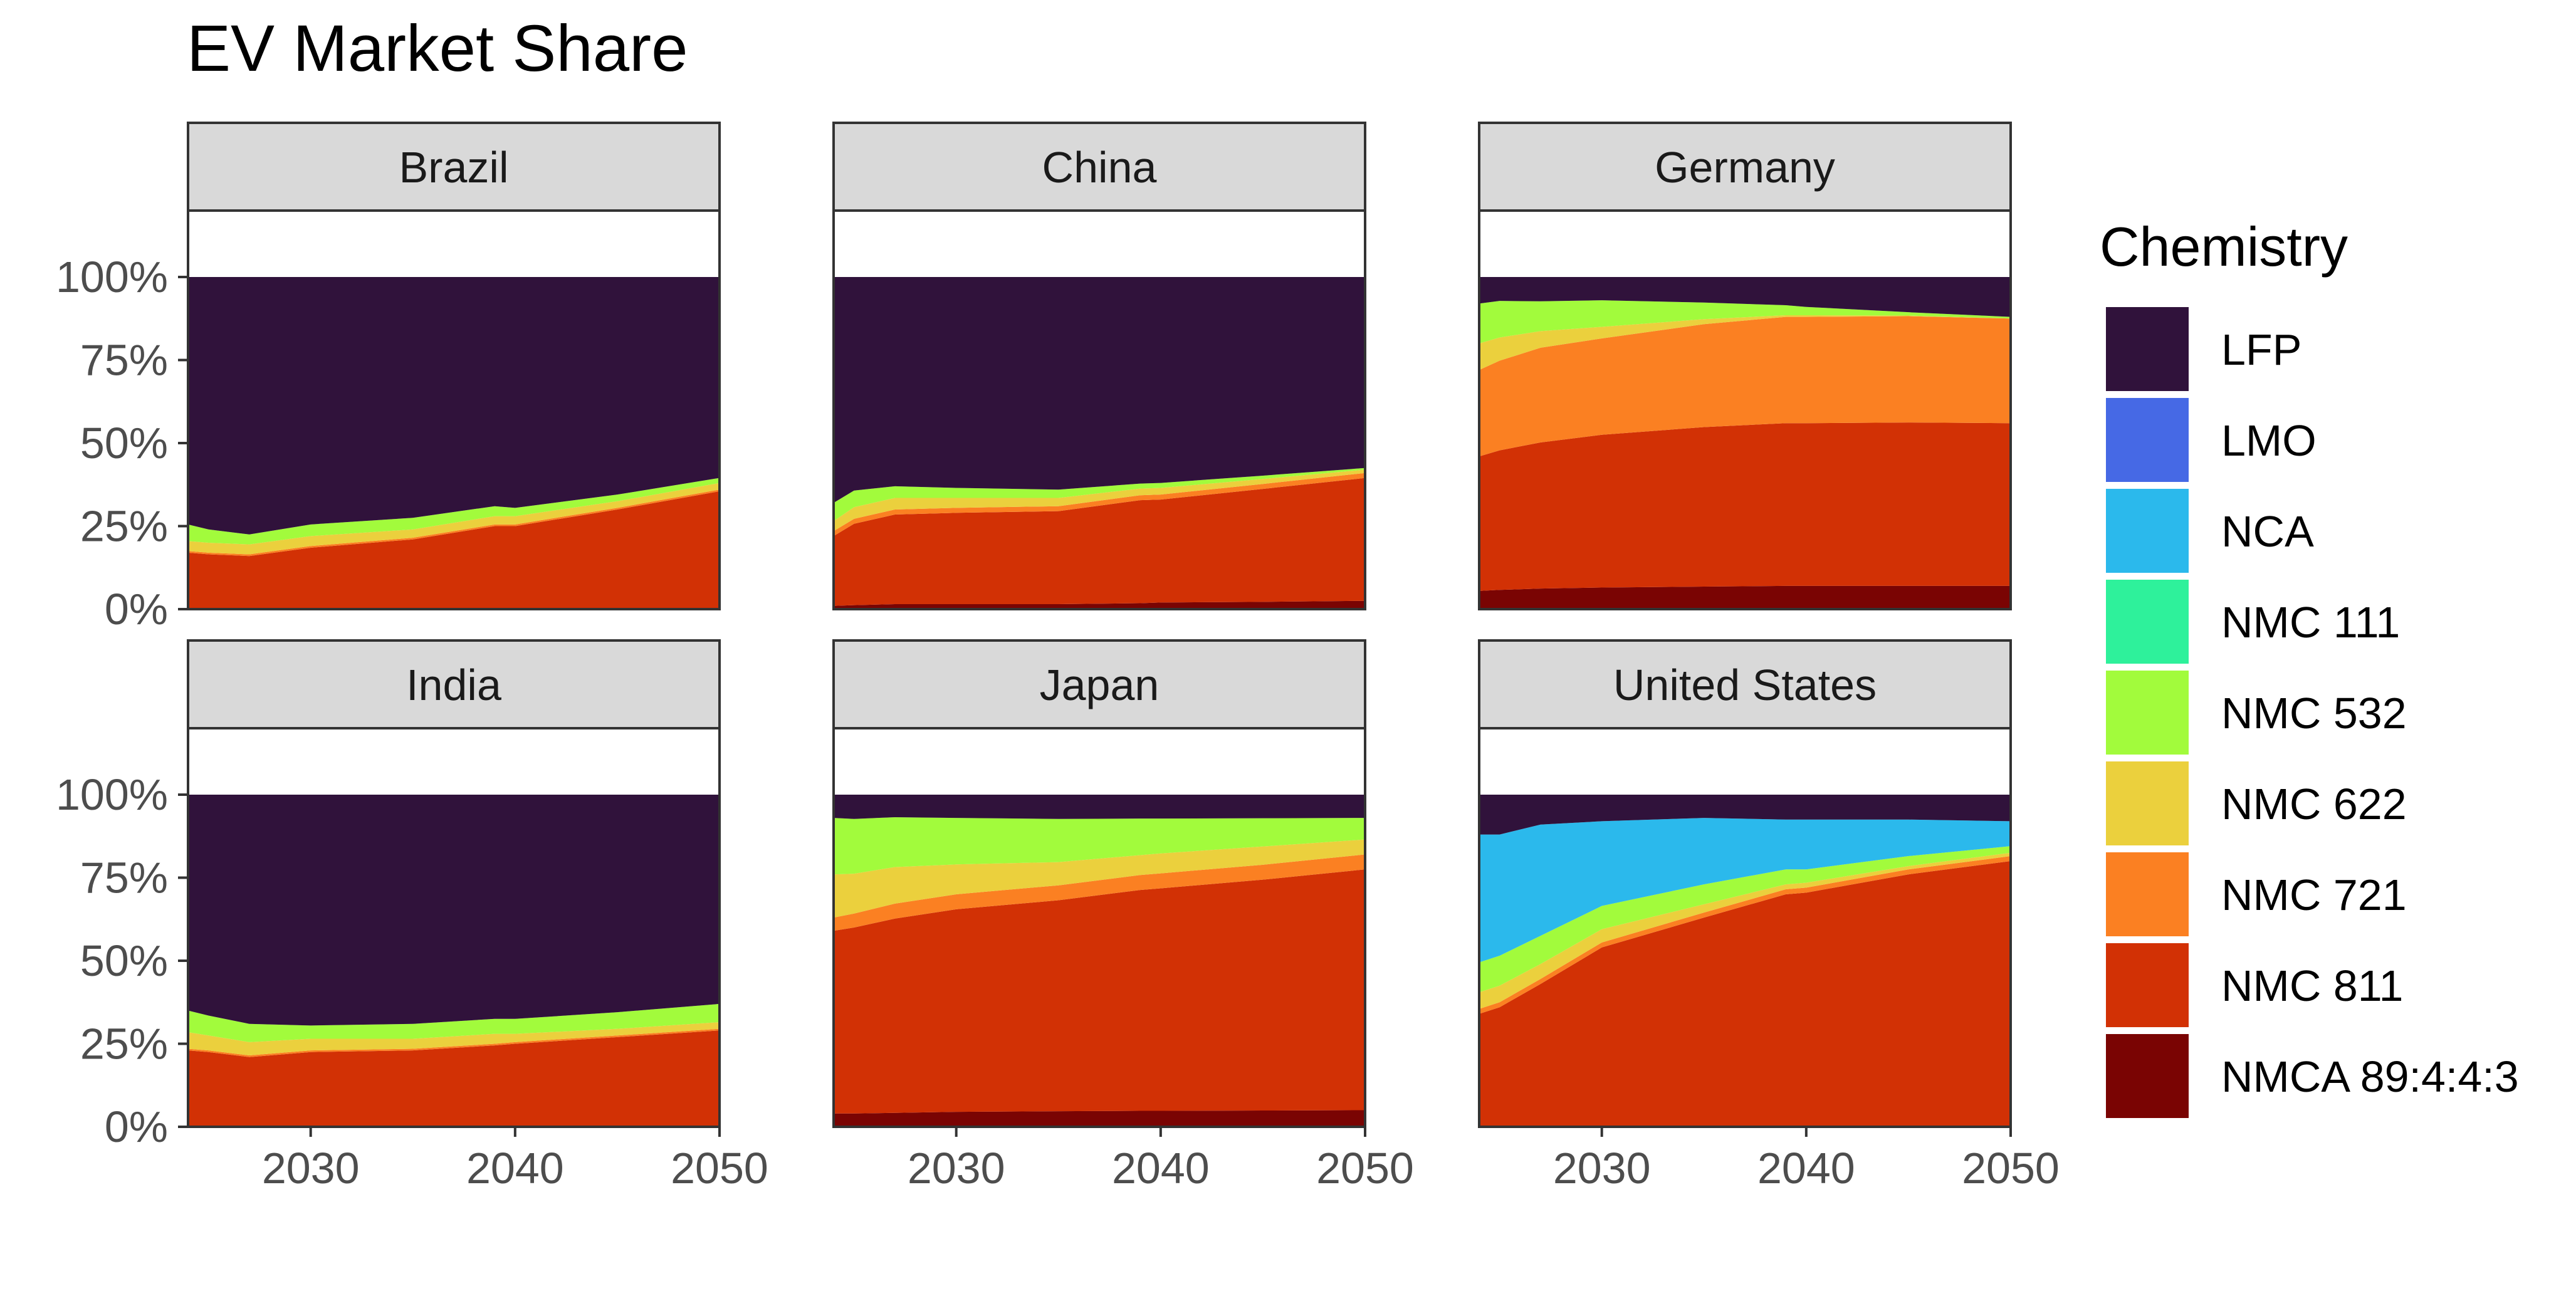 This screenshot has width=2576, height=1291. I want to click on strip-label-united-states: United States, so click(1745, 685).